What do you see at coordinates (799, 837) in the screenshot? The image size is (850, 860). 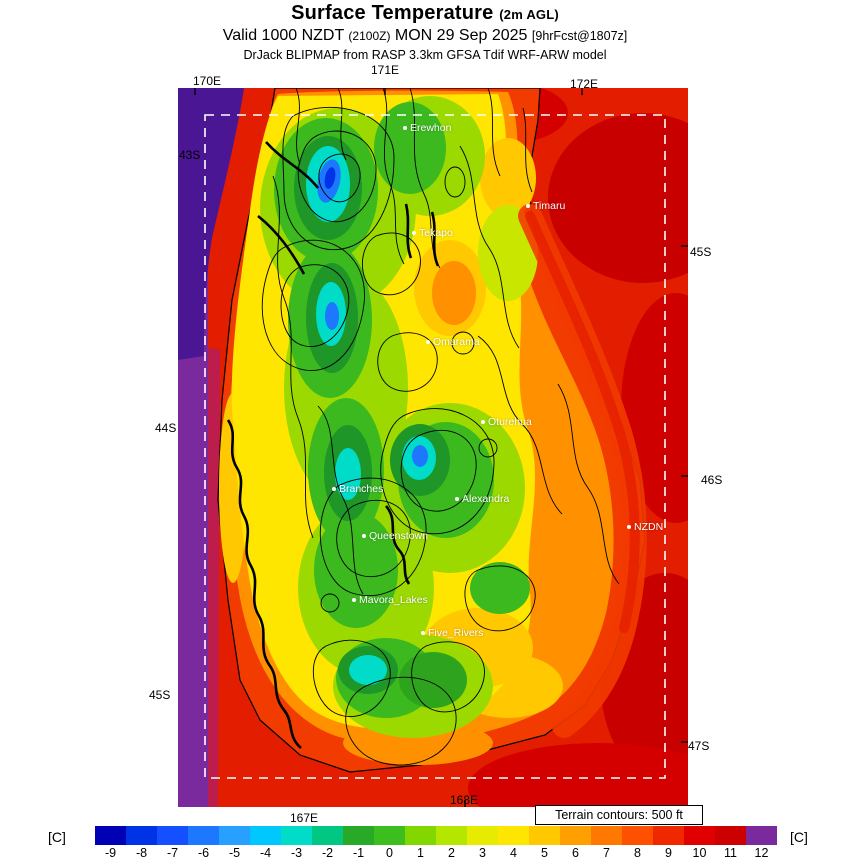 I see `colorbar-unit-right: [C]` at bounding box center [799, 837].